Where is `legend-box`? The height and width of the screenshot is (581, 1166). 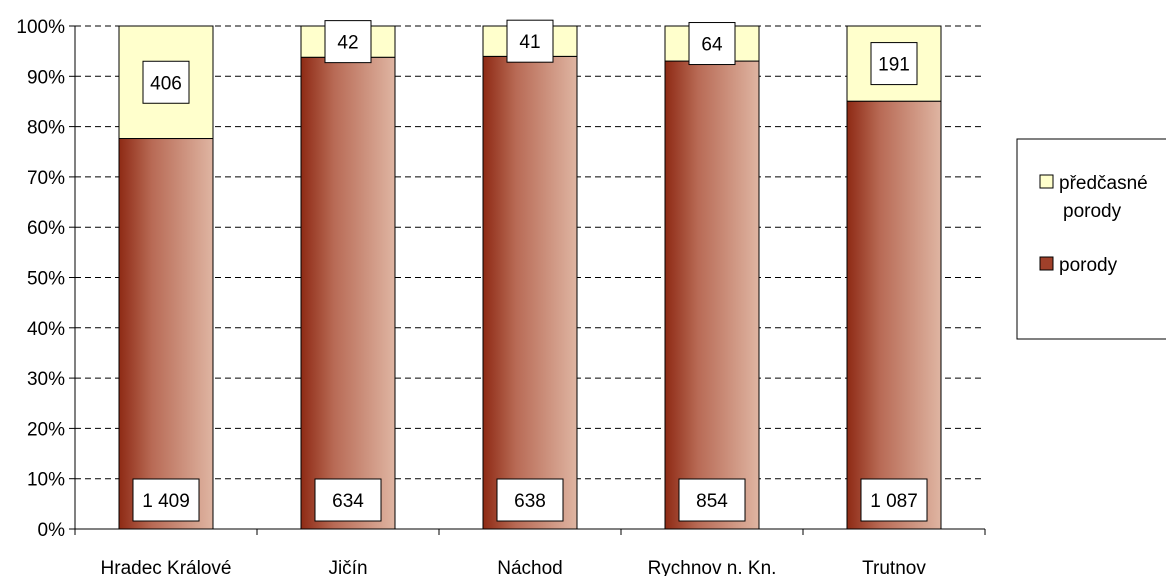
legend-box is located at coordinates (1091, 239).